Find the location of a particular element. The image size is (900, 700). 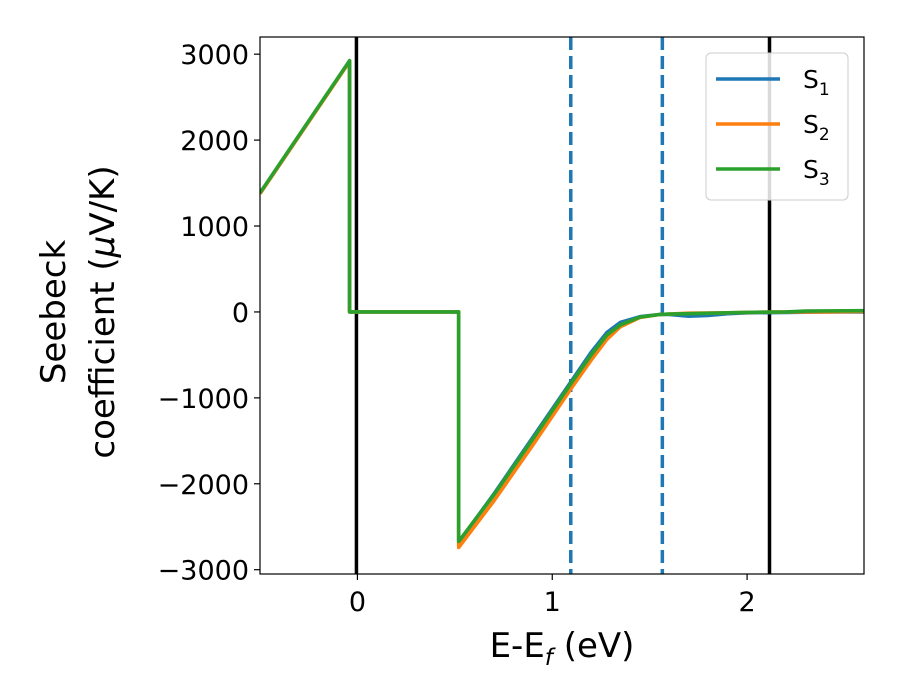

legend-label-S2: S2 is located at coordinates (816, 127).